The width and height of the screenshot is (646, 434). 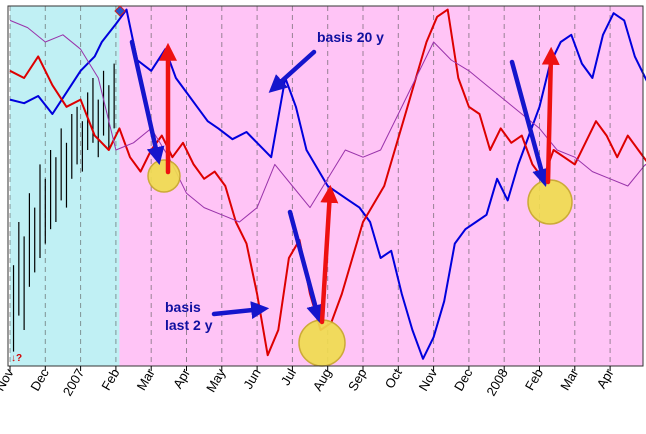 What do you see at coordinates (120, 11) in the screenshot?
I see `region-divider-marker` at bounding box center [120, 11].